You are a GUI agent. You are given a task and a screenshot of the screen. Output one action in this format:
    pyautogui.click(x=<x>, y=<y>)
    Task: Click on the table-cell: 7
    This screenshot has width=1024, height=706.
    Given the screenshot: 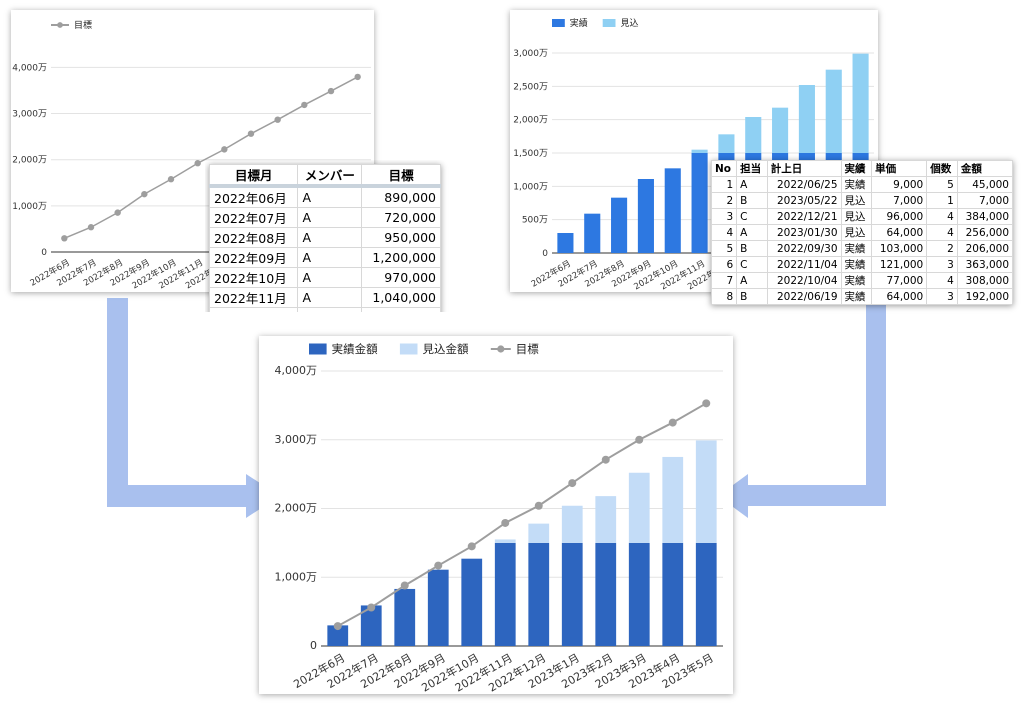 What is the action you would take?
    pyautogui.click(x=724, y=280)
    